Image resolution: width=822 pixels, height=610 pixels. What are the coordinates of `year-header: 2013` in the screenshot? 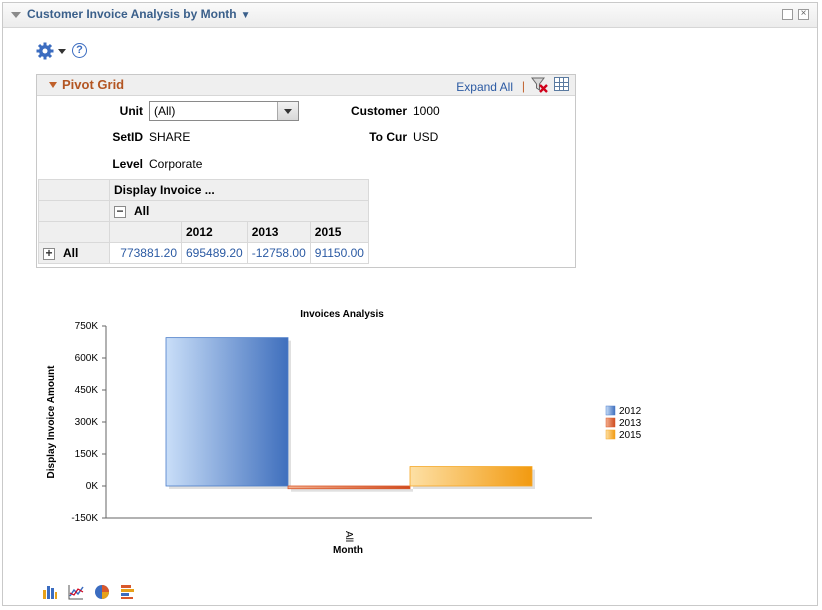 It's located at (278, 232).